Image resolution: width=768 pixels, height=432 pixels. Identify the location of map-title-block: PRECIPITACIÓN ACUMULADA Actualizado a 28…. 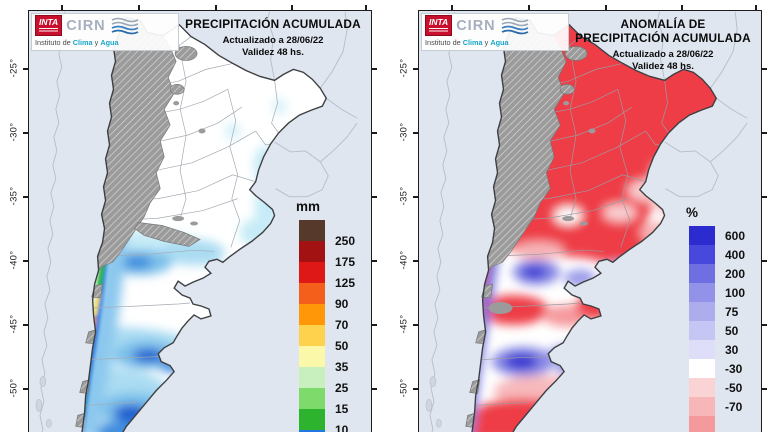
(273, 37).